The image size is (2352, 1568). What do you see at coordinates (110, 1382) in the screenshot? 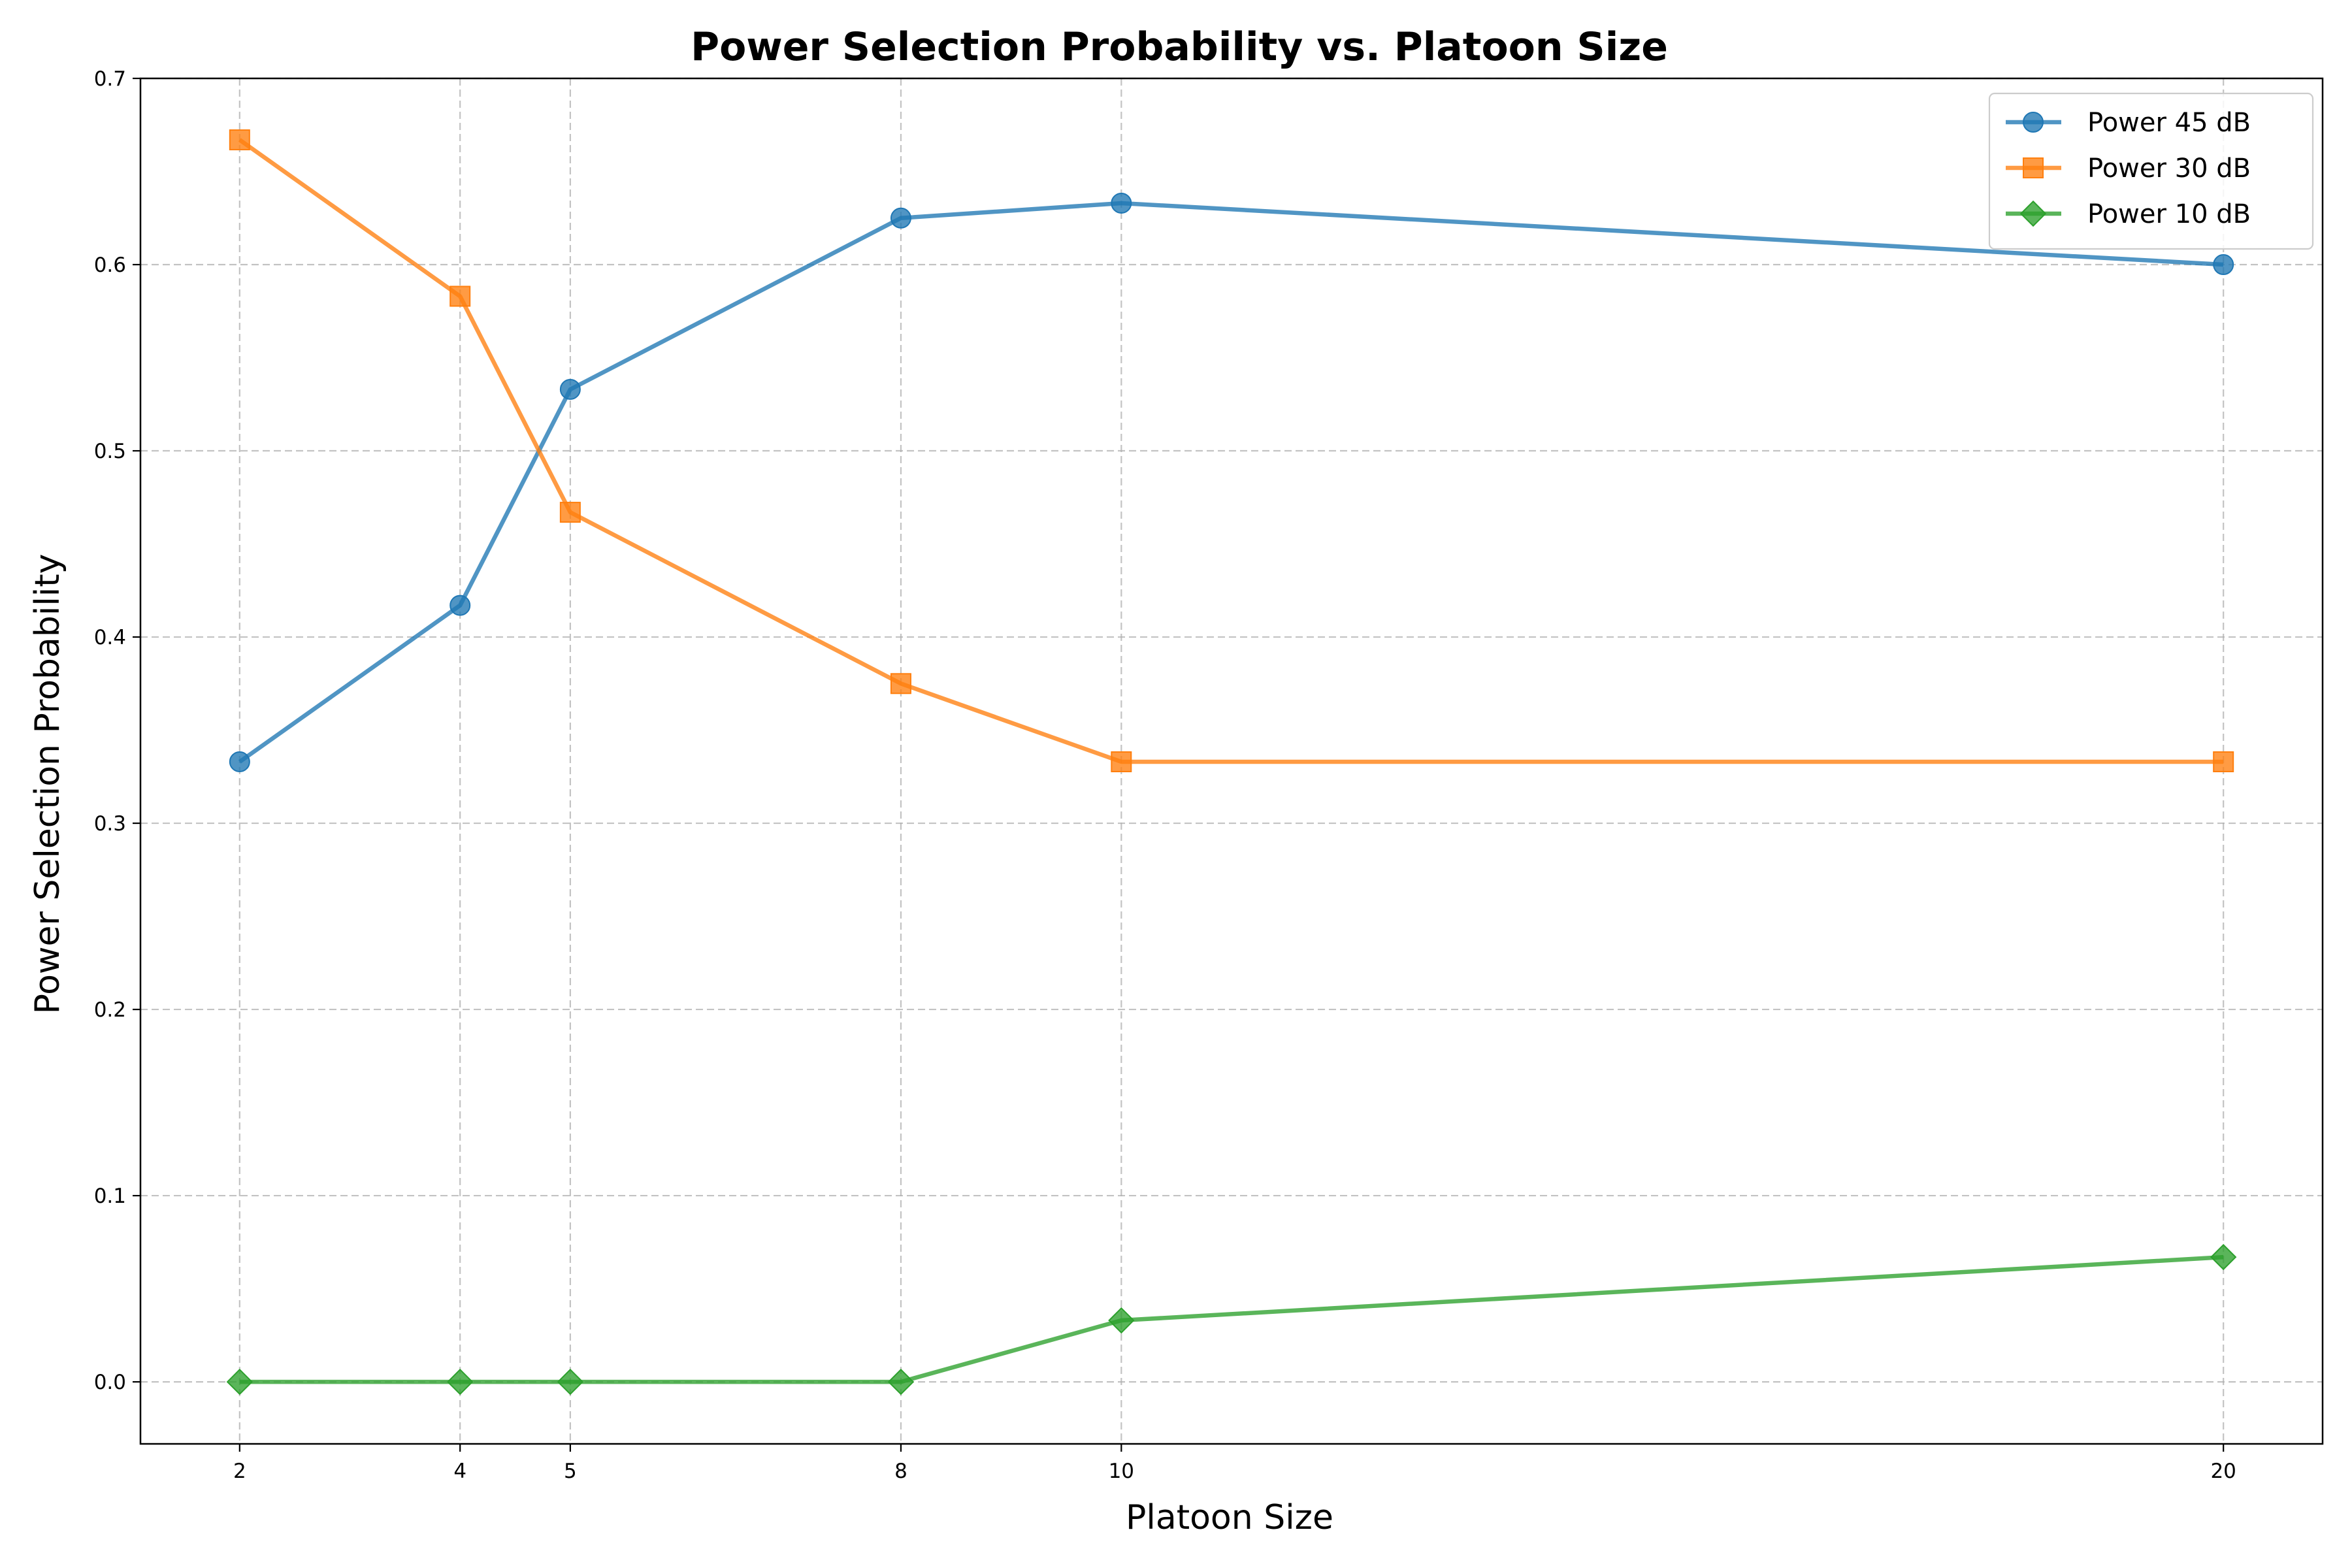
I see `y-tick-label: 0.0` at bounding box center [110, 1382].